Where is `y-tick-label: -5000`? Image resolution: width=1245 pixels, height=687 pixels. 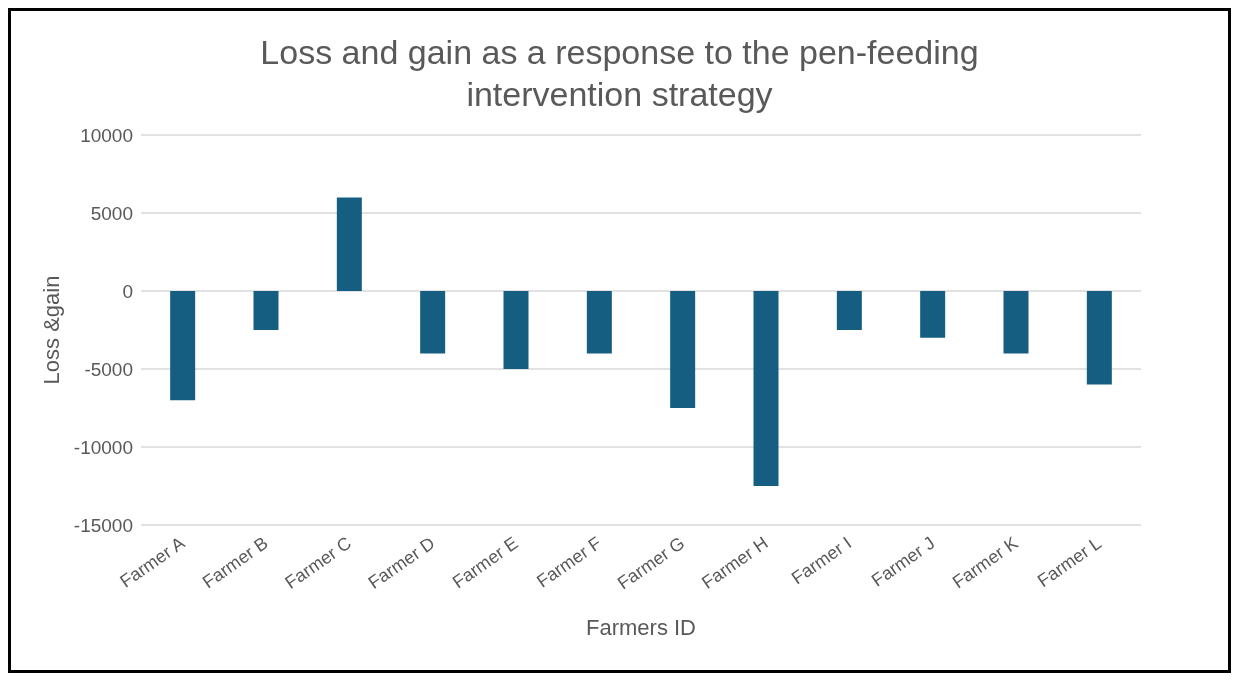
y-tick-label: -5000 is located at coordinates (108, 369).